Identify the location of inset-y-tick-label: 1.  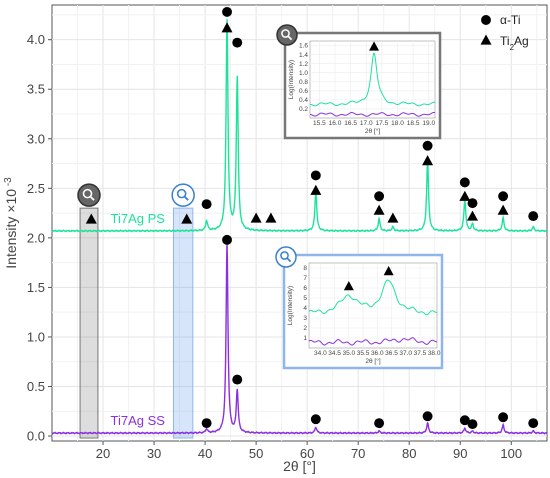
(305, 338).